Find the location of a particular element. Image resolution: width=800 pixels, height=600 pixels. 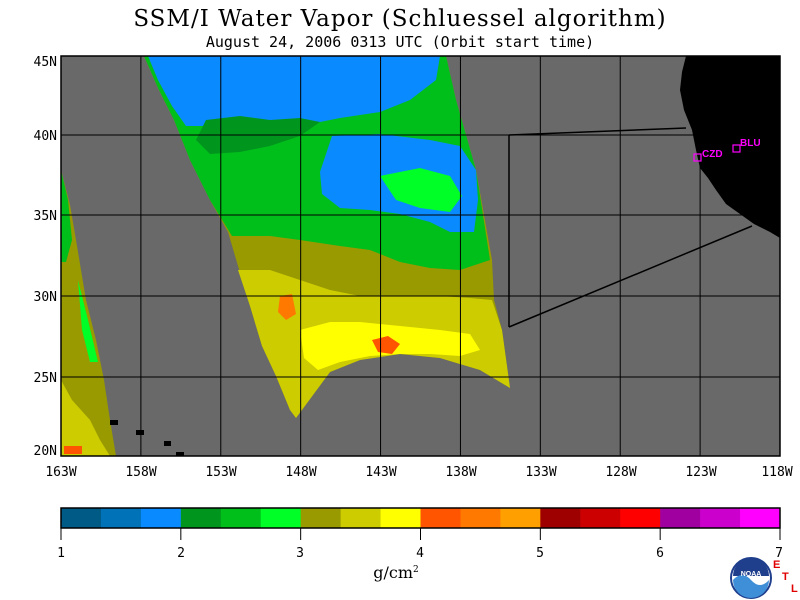

colorbar-tick-label: 6 is located at coordinates (660, 553).